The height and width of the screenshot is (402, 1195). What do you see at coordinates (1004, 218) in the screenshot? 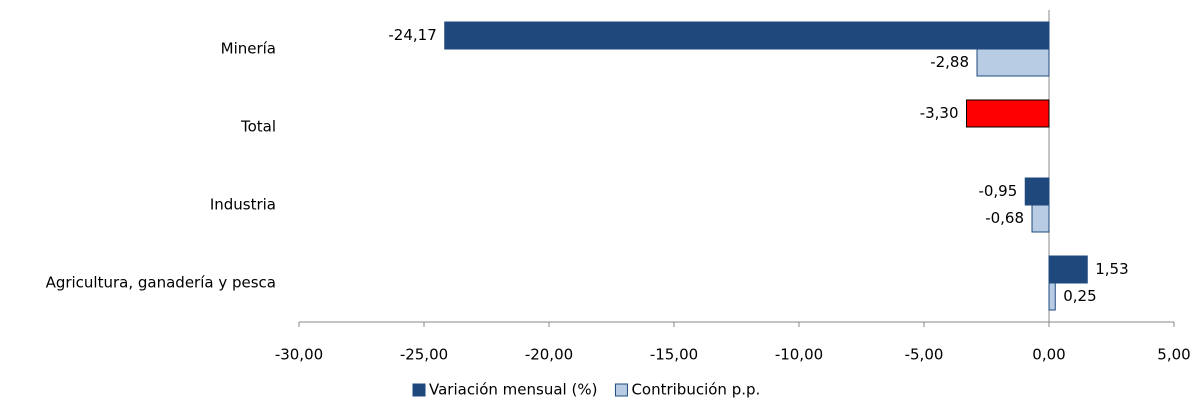
I see `data-label: -0,68` at bounding box center [1004, 218].